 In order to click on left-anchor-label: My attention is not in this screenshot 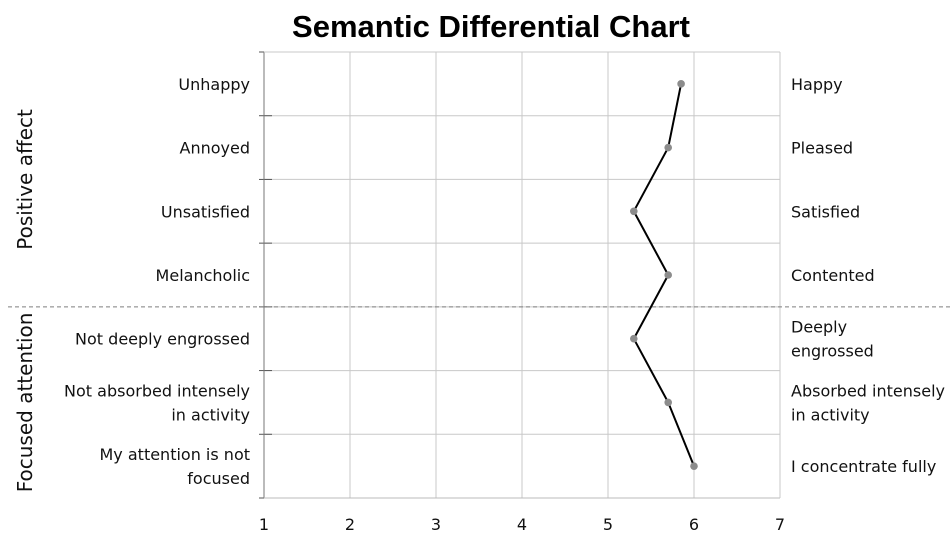, I will do `click(175, 454)`.